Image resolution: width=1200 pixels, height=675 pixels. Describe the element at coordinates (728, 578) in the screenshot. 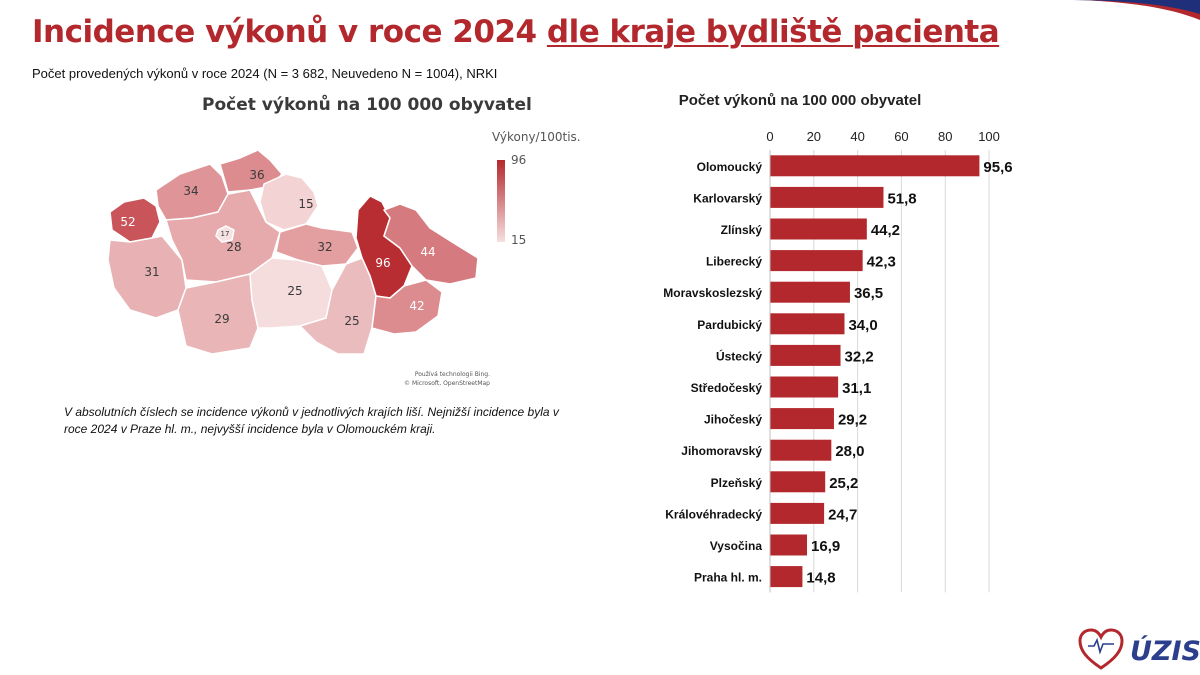

I see `category-label: Praha hl. m.` at that location.